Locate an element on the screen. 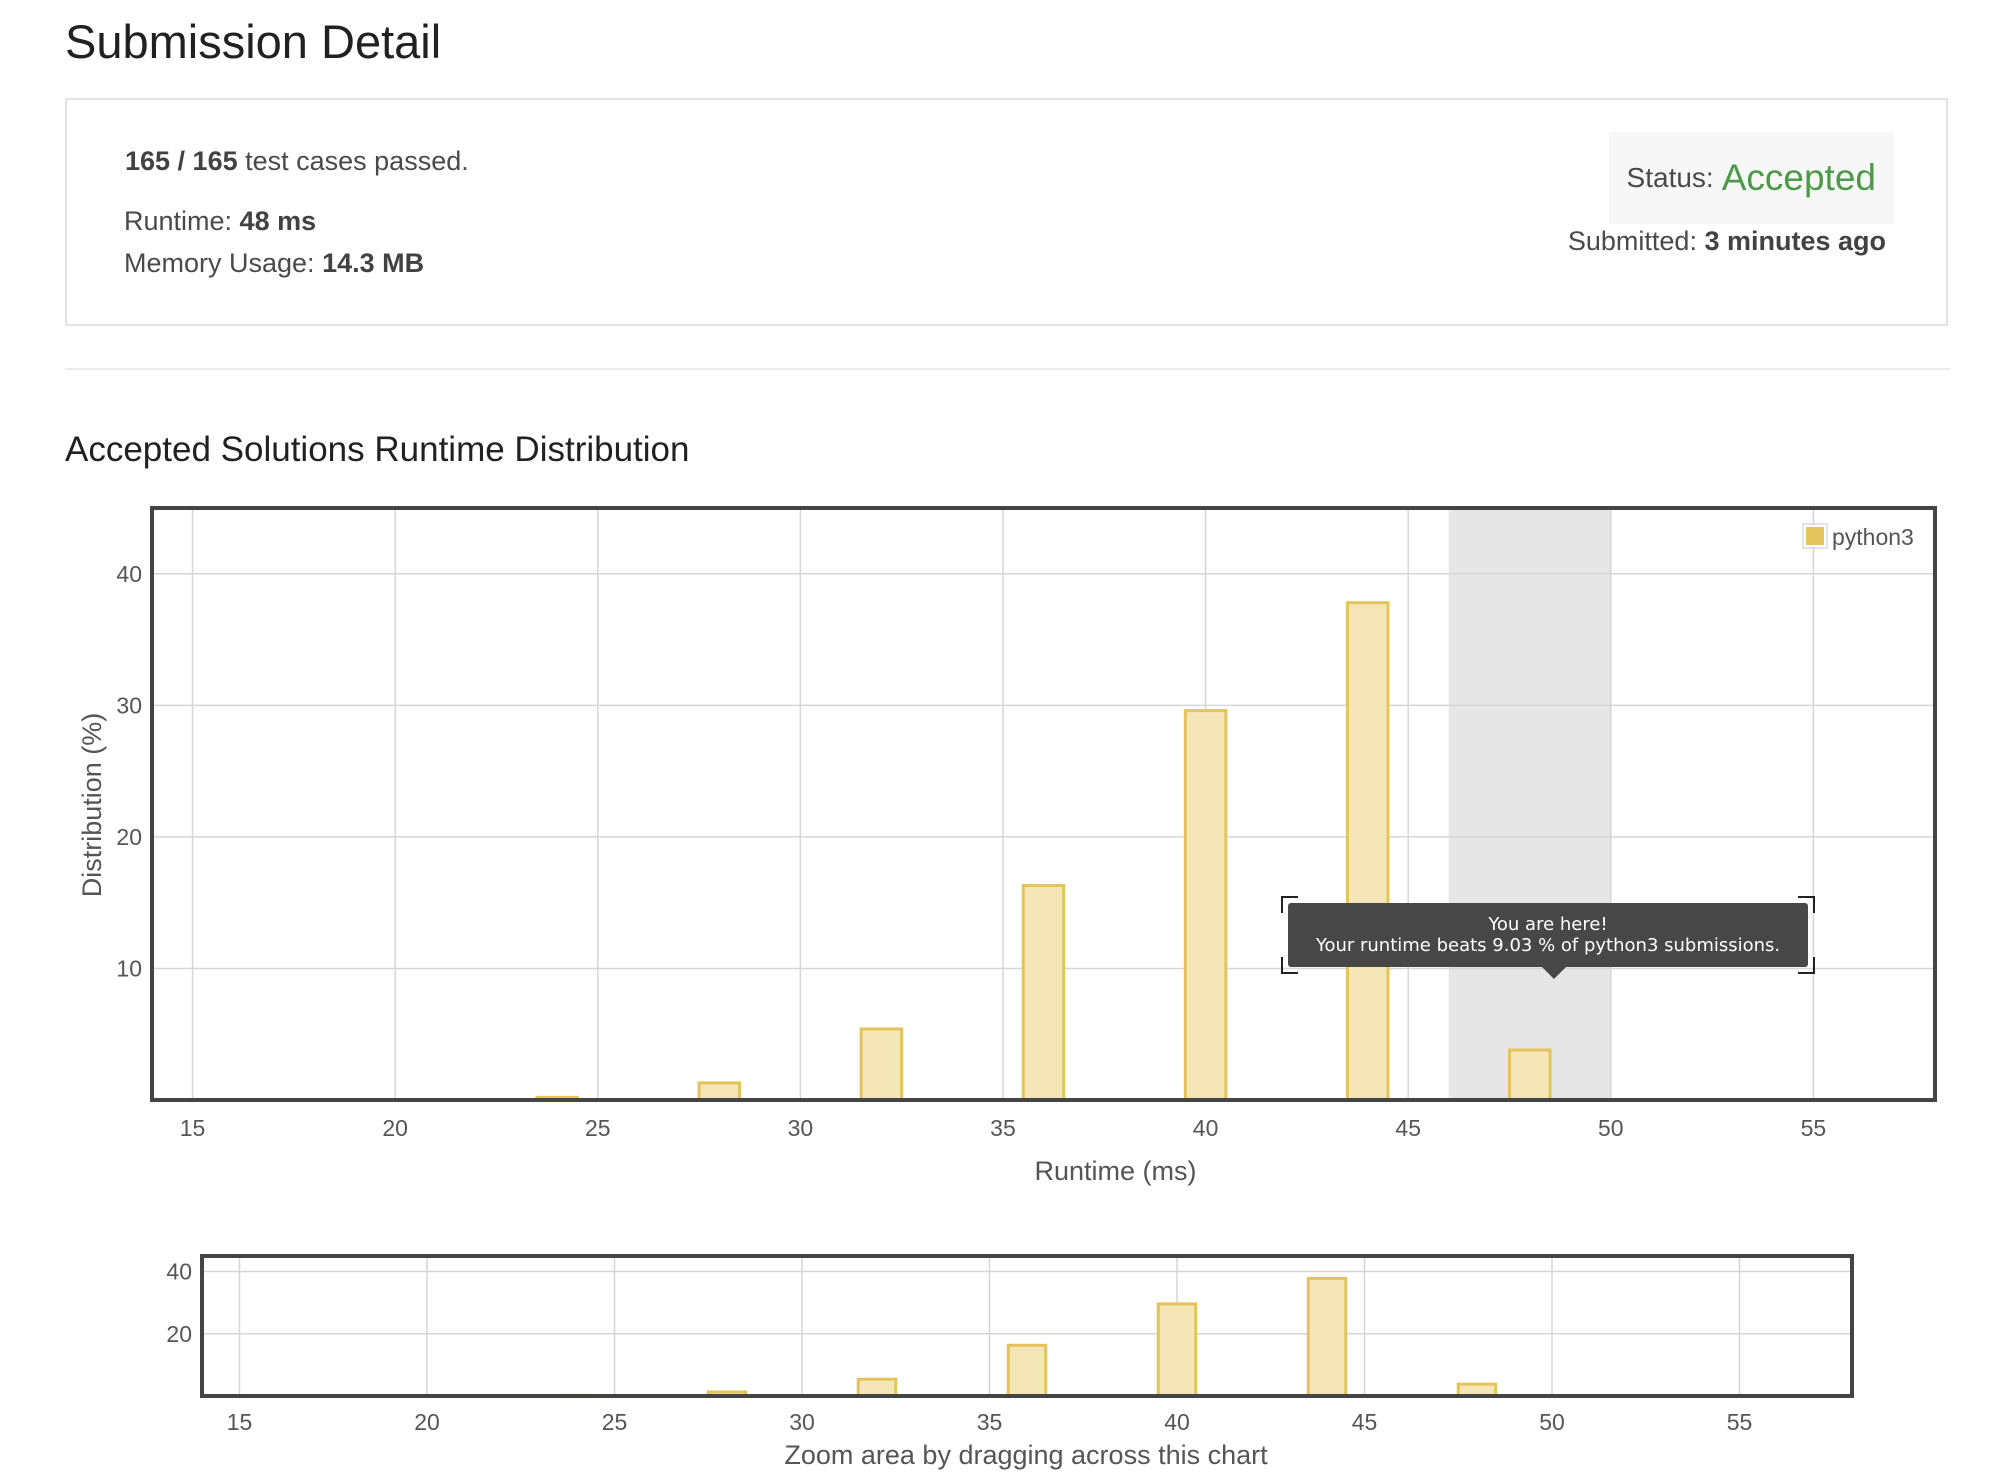 This screenshot has width=2012, height=1484. memory-label: Memory Usage: is located at coordinates (223, 263).